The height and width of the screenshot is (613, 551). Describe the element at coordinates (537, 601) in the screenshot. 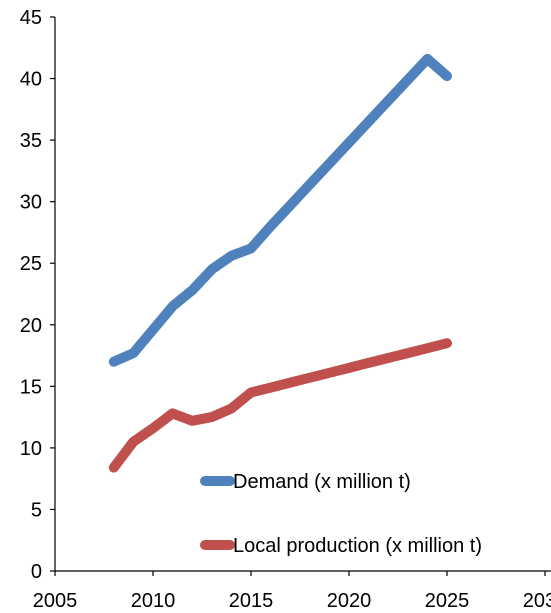

I see `x-tick-label: 2030` at that location.